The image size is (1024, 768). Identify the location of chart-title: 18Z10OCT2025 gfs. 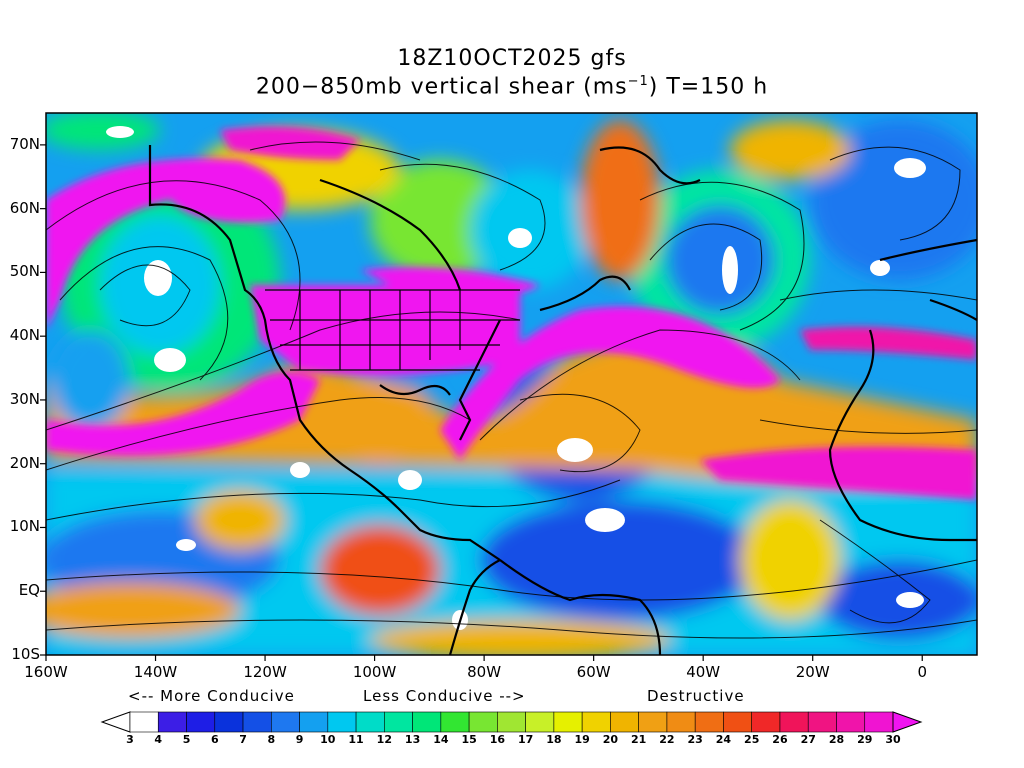
(512, 58).